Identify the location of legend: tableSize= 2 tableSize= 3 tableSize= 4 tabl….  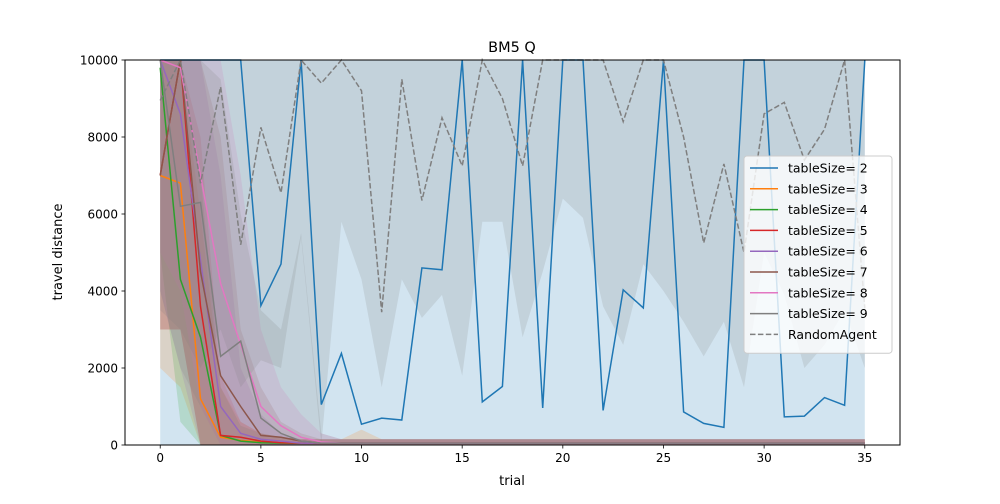
(818, 254).